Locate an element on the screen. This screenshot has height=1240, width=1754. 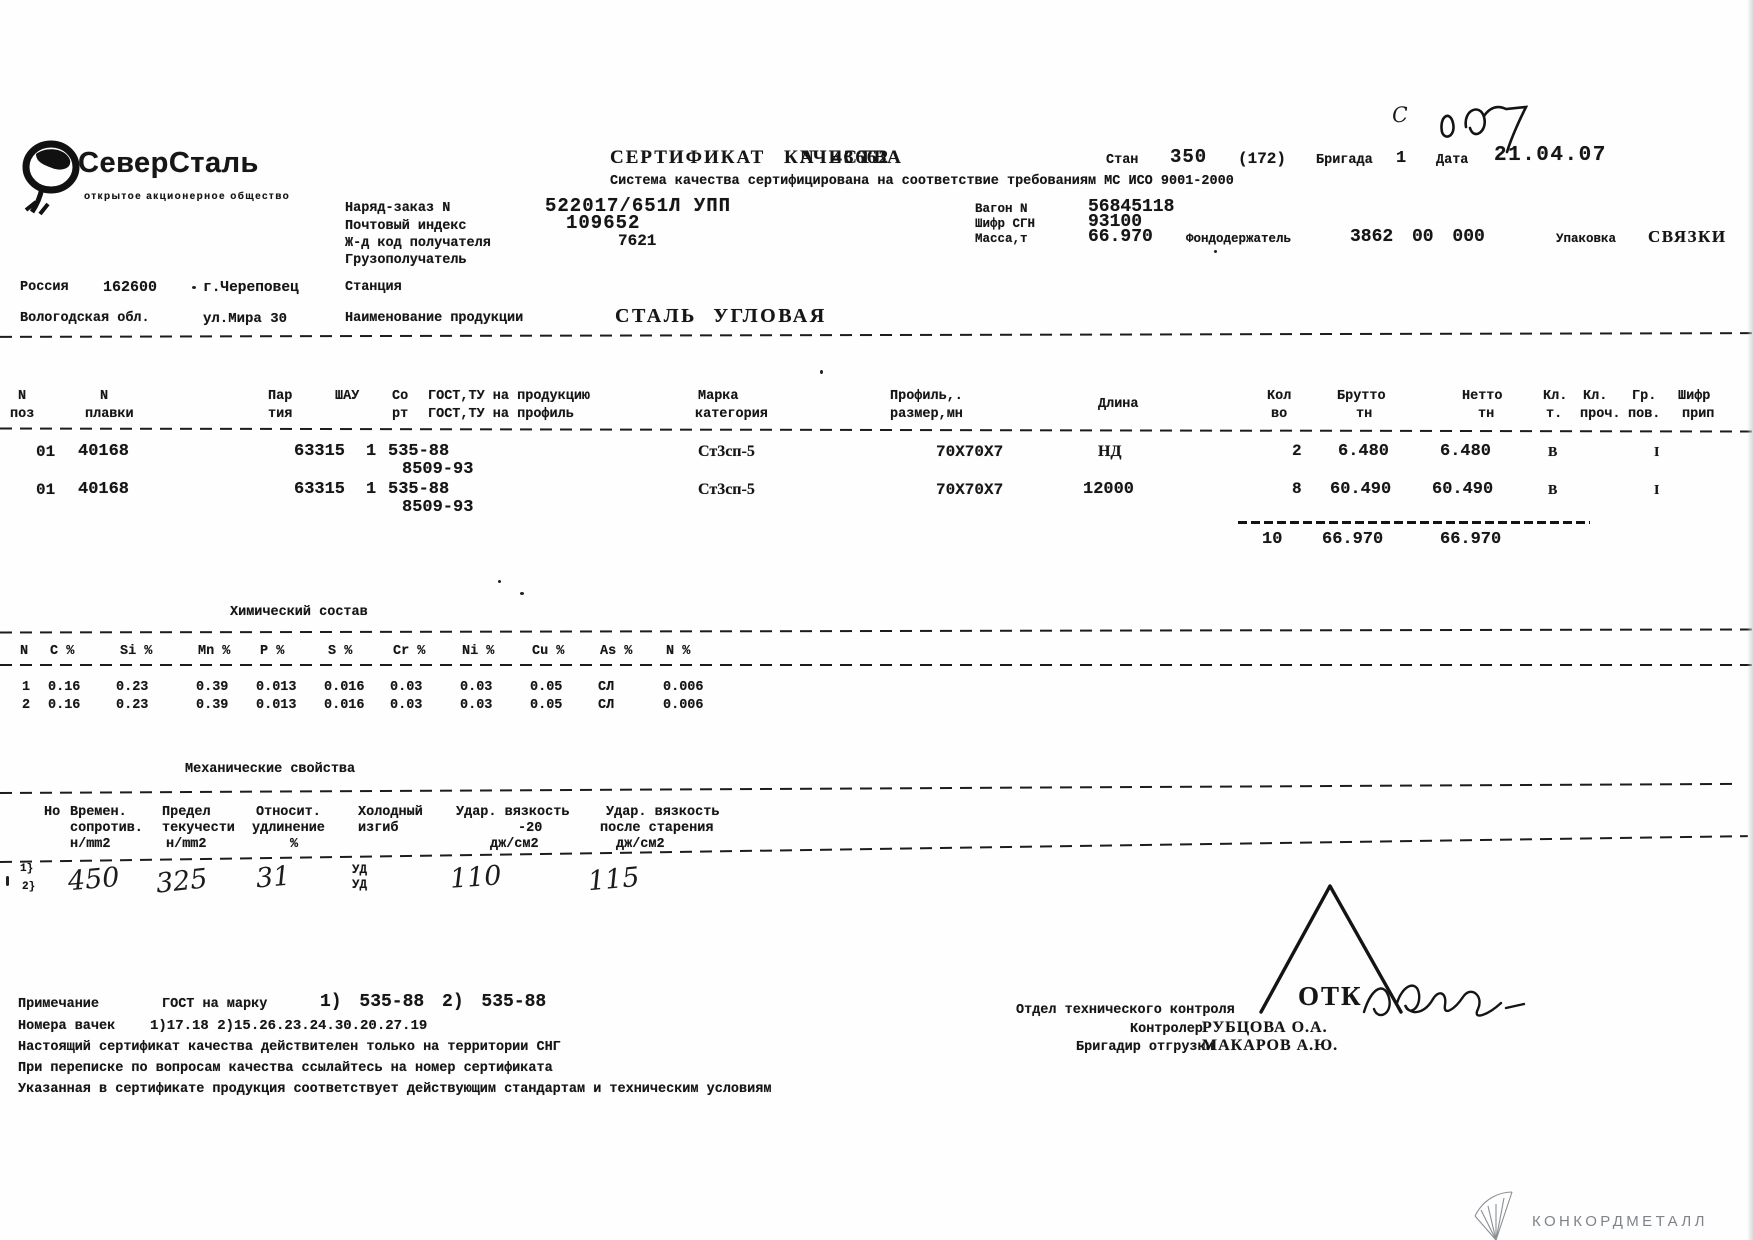
total-net: 66.970 is located at coordinates (1471, 539).